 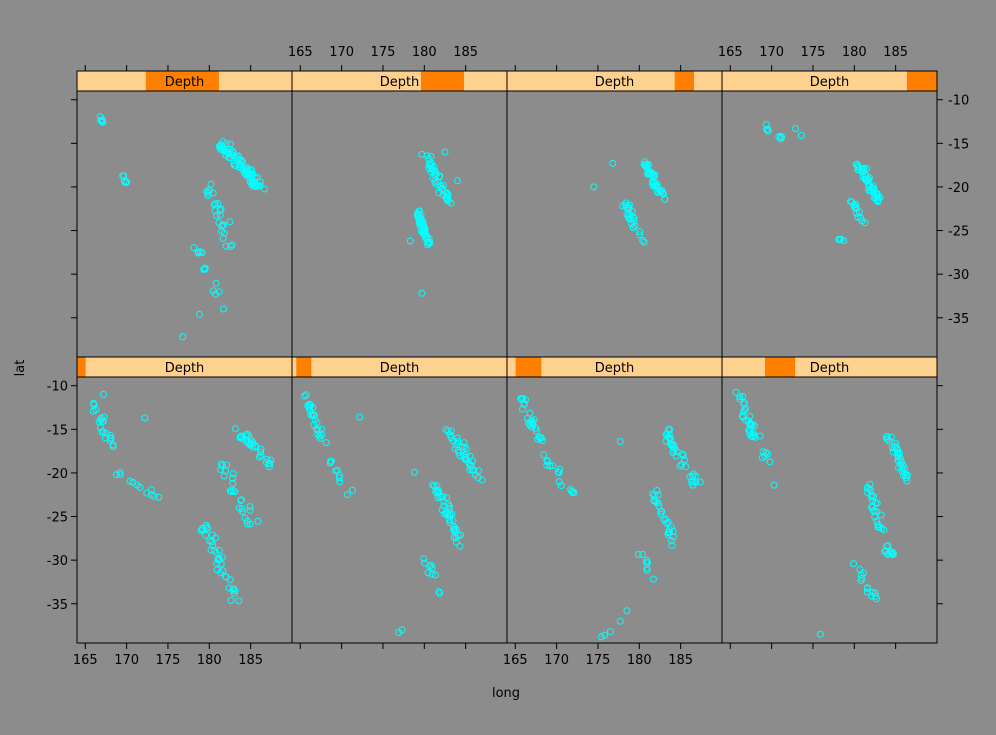 What do you see at coordinates (813, 58) in the screenshot?
I see `x-axis-top-col4: 165 170 175 180 185` at bounding box center [813, 58].